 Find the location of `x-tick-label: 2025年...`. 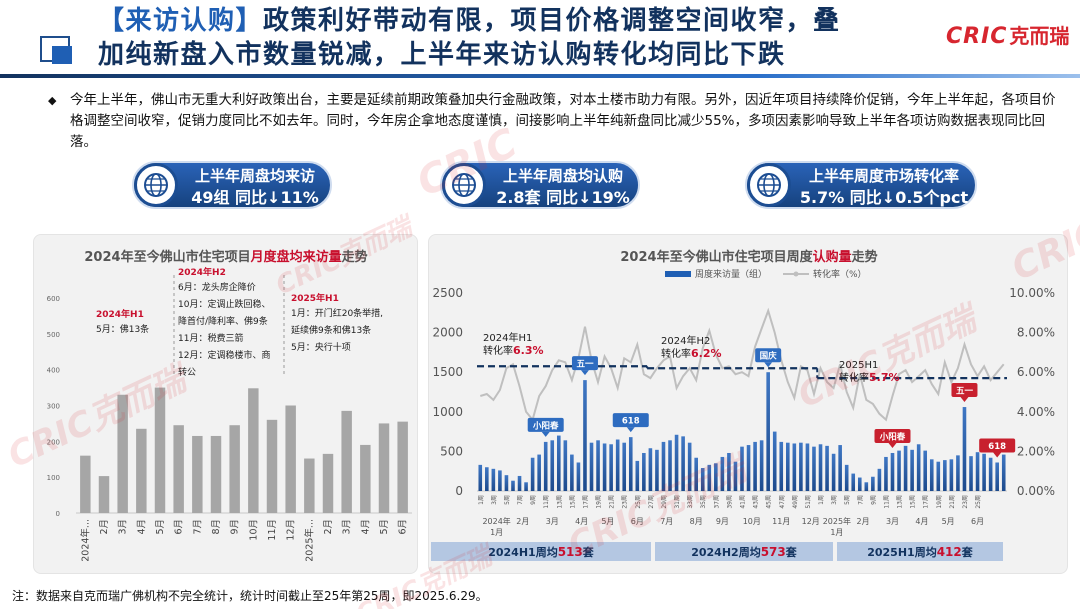

x-tick-label: 2025年... is located at coordinates (309, 540).